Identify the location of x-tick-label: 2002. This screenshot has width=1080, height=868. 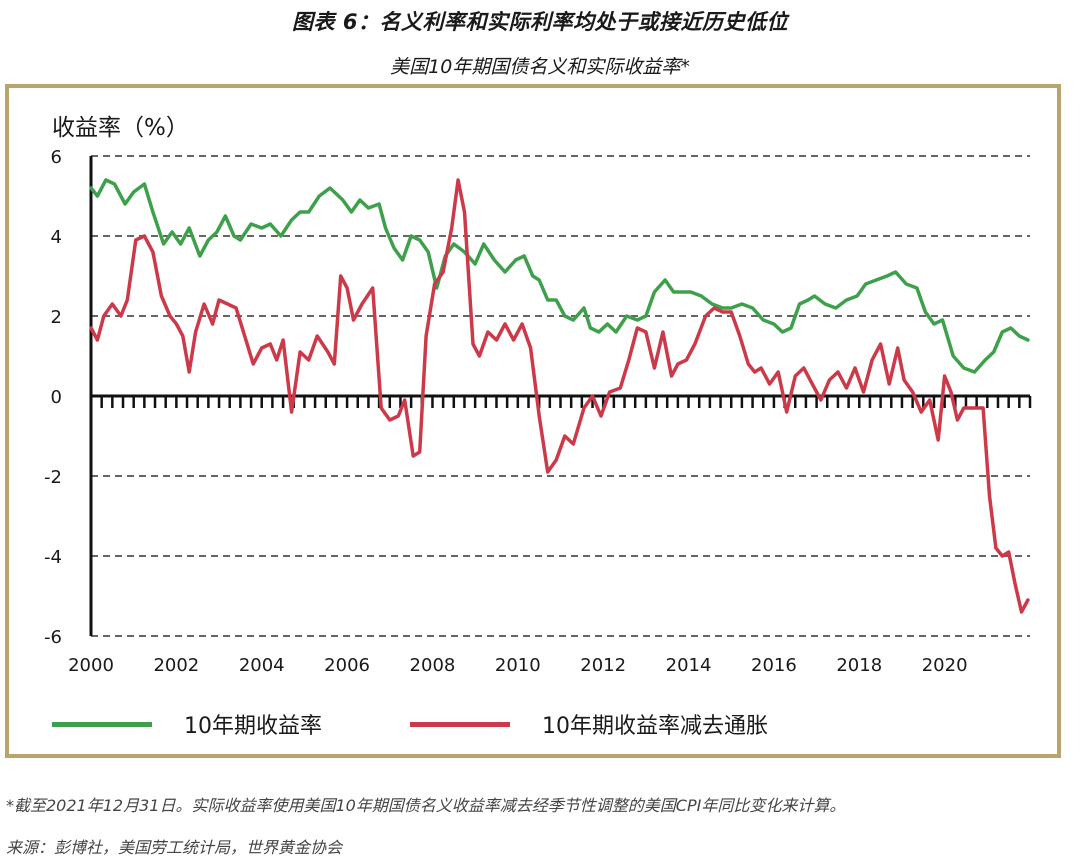
(176, 665).